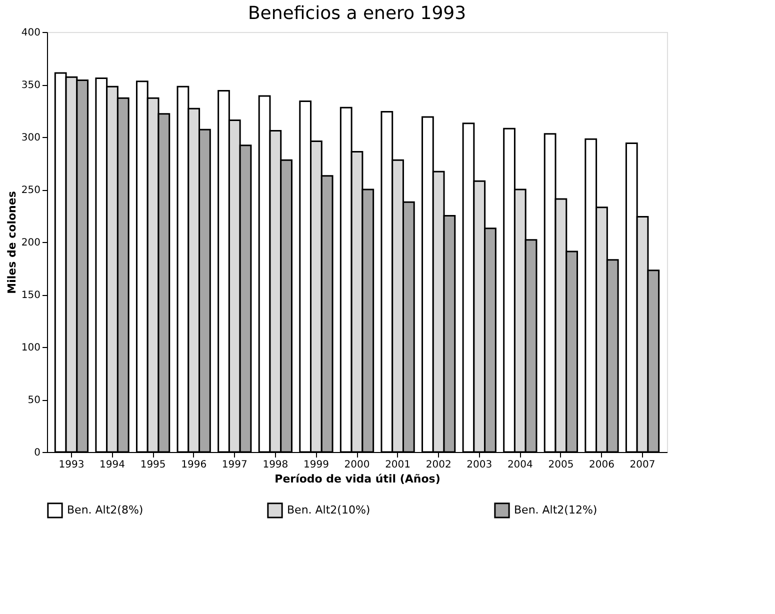  I want to click on x-tick-label: 1997, so click(235, 465).